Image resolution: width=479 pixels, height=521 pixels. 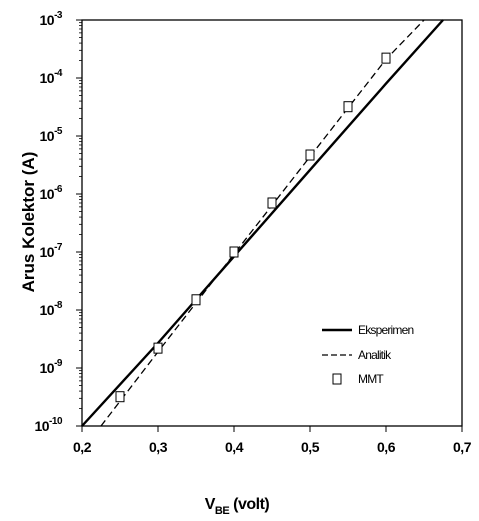 What do you see at coordinates (234, 447) in the screenshot?
I see `x-tick-label-2: 0,4` at bounding box center [234, 447].